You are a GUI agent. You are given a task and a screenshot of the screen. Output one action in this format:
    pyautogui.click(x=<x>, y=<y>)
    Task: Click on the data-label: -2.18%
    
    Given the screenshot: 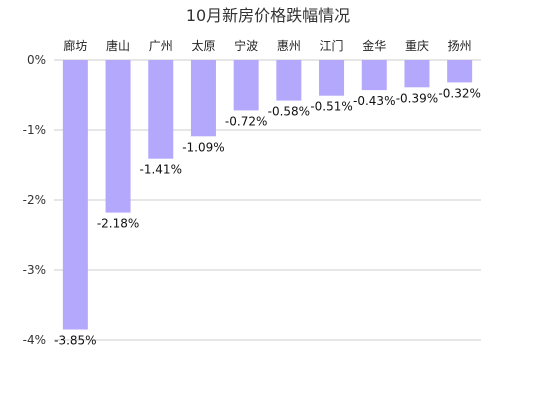 What is the action you would take?
    pyautogui.click(x=118, y=224)
    